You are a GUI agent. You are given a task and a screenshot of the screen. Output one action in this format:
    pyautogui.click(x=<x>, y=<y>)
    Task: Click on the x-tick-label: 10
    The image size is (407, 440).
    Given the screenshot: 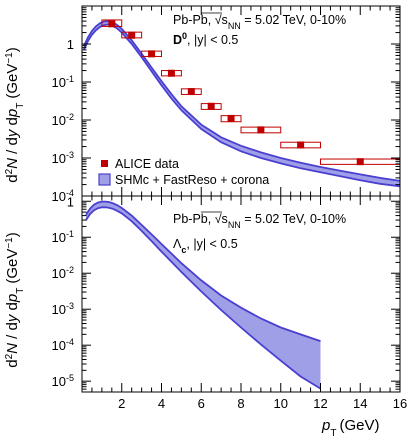 What is the action you would take?
    pyautogui.click(x=281, y=403)
    